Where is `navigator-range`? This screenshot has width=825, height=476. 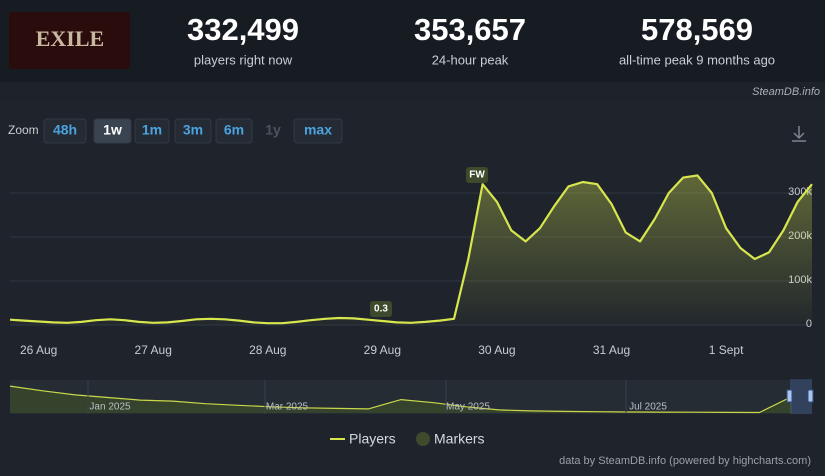 navigator-range is located at coordinates (801, 396).